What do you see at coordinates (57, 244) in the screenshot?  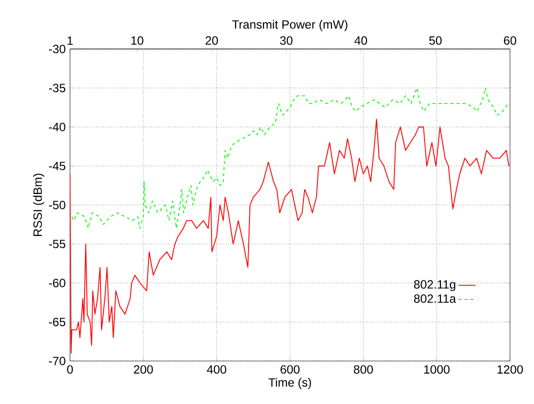 I see `y-tick-label: -55` at bounding box center [57, 244].